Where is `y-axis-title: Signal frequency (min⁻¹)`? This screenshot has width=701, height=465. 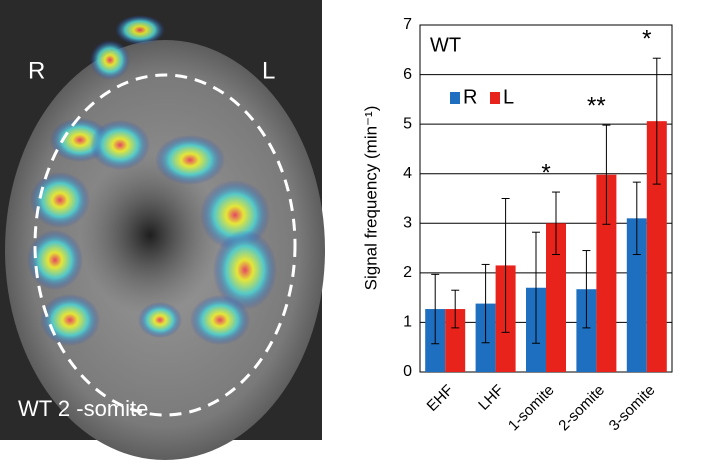 y-axis-title: Signal frequency (min⁻¹) is located at coordinates (370, 198).